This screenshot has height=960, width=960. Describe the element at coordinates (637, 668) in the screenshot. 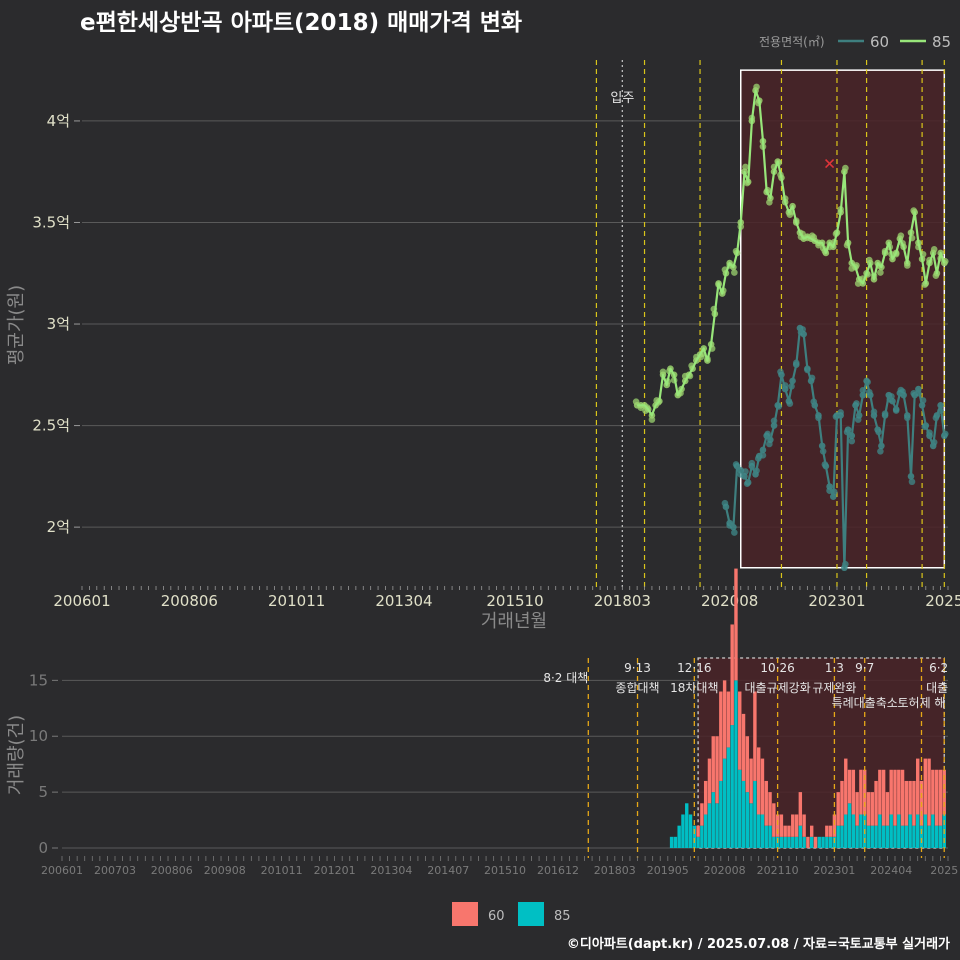

I see `policy-label: 9·13` at that location.